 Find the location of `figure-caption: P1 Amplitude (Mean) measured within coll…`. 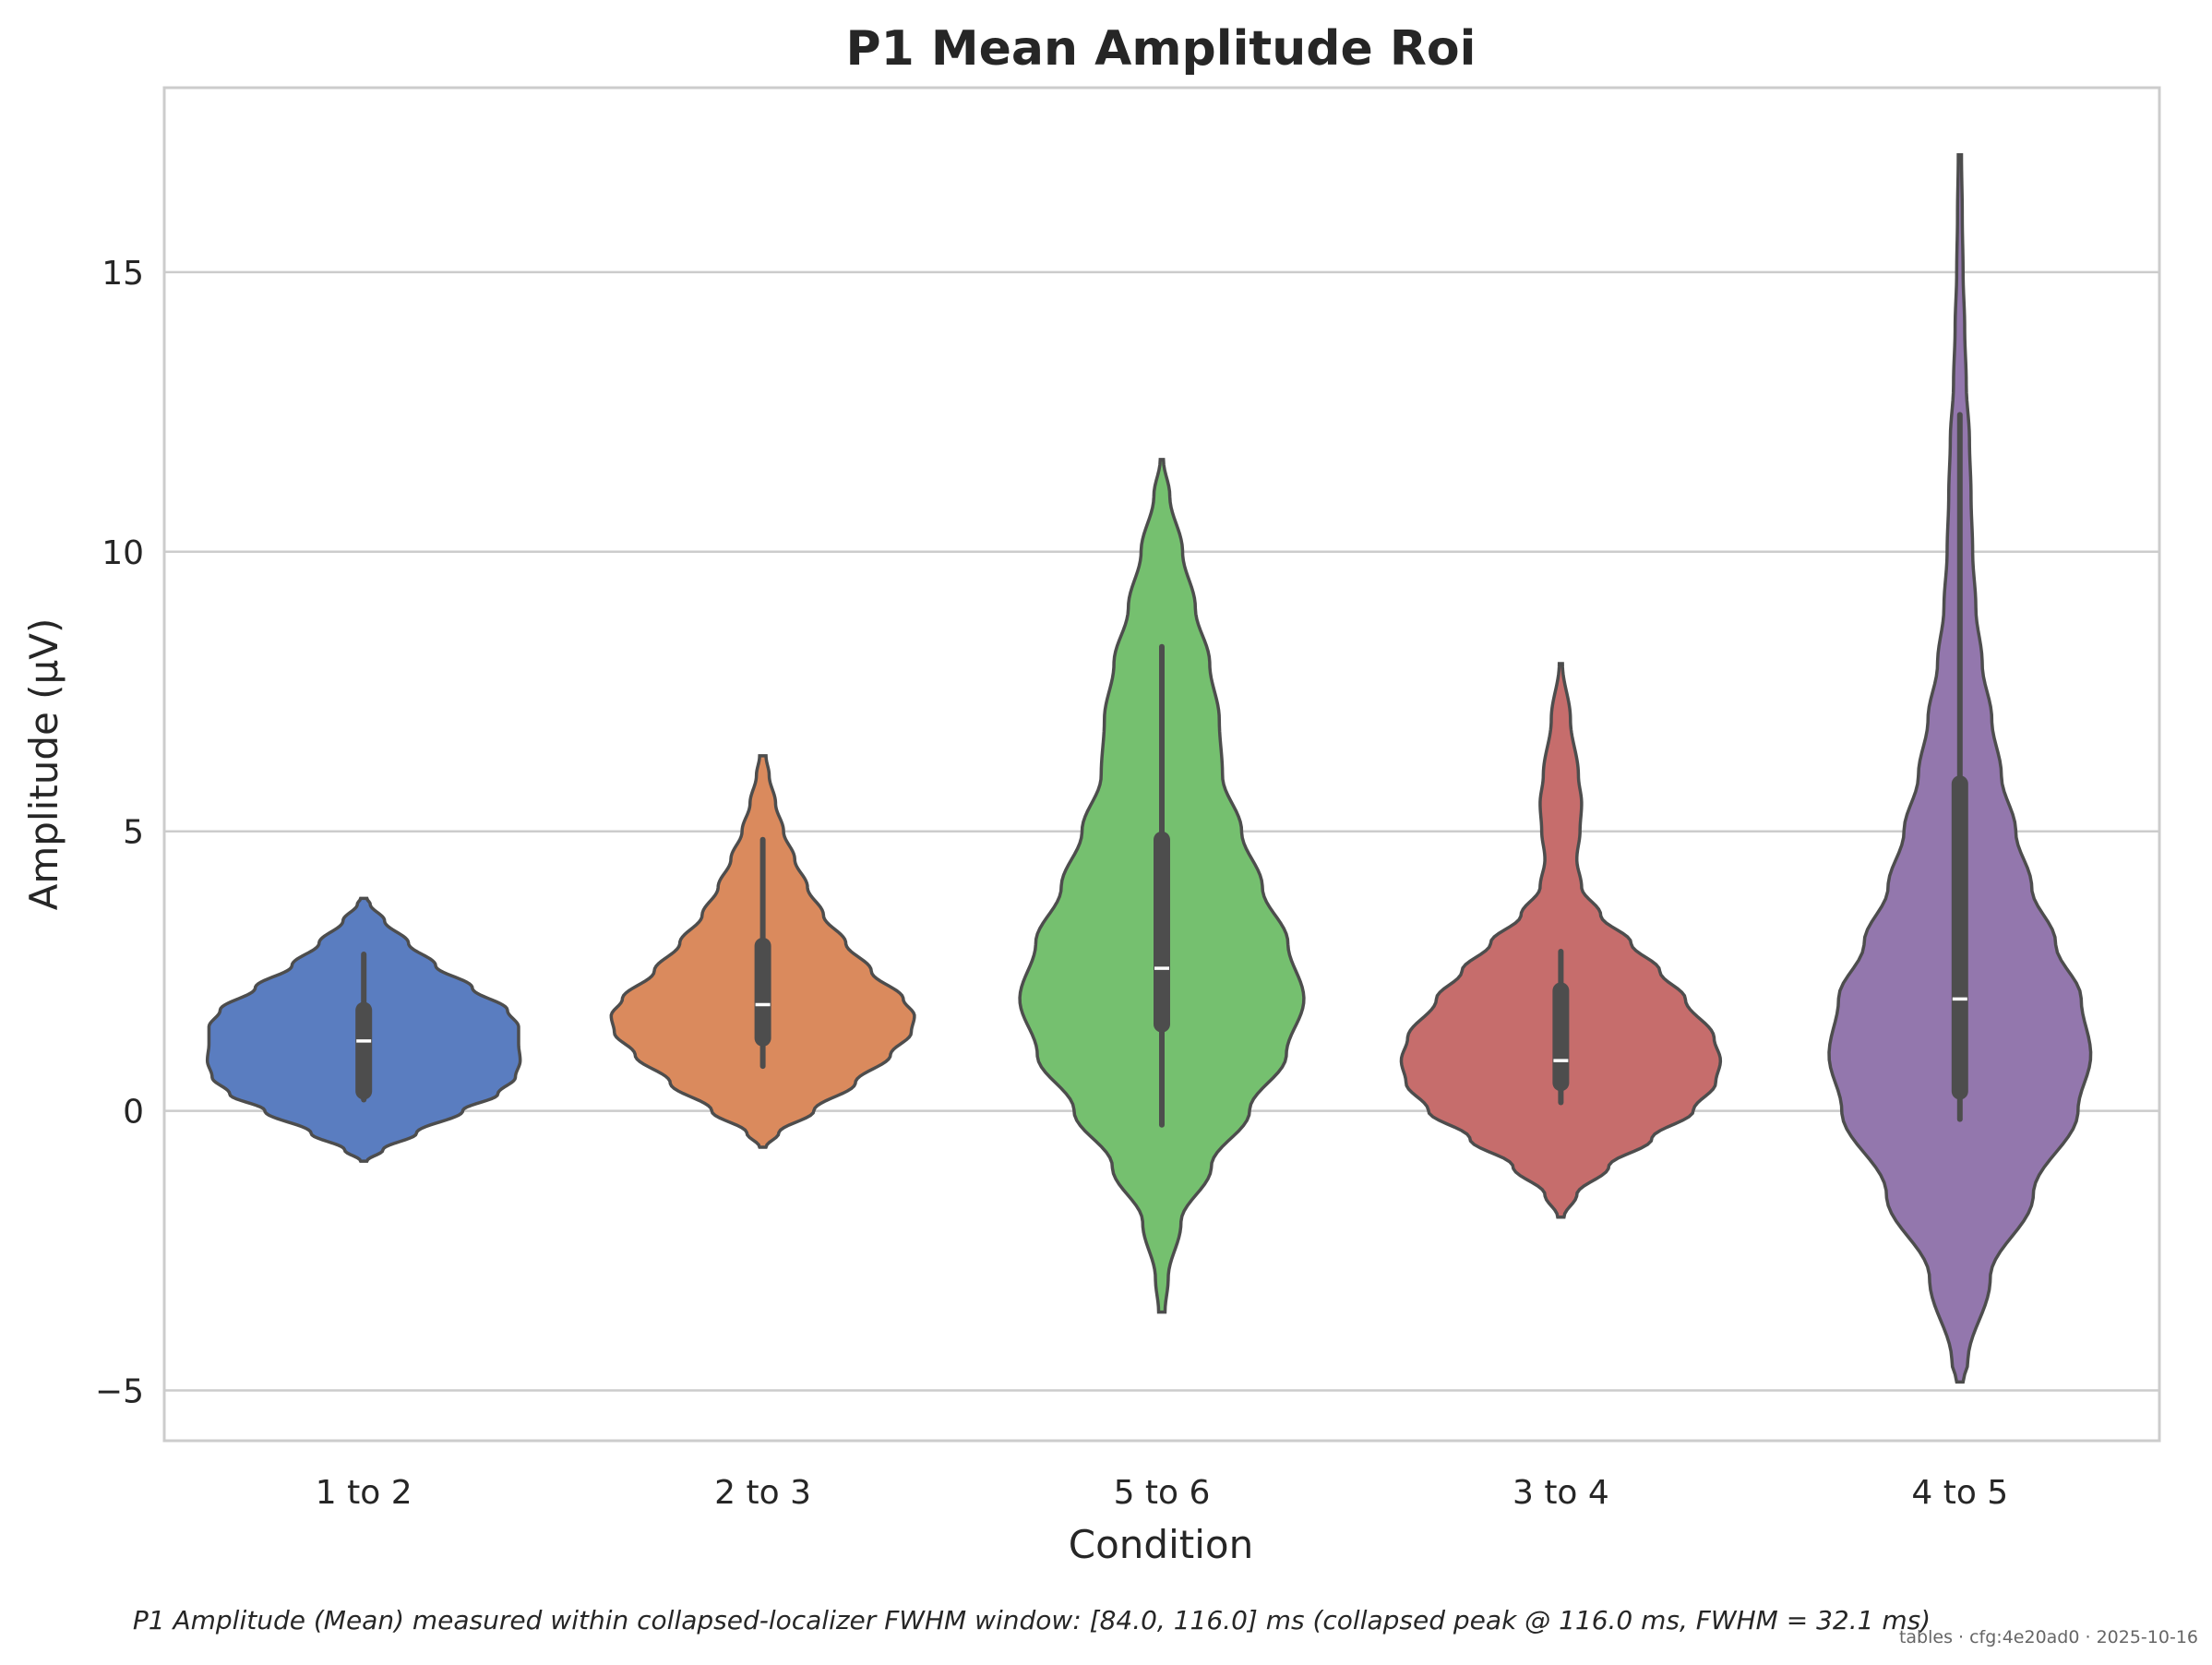

figure-caption: P1 Amplitude (Mean) measured within coll… is located at coordinates (1032, 1620).